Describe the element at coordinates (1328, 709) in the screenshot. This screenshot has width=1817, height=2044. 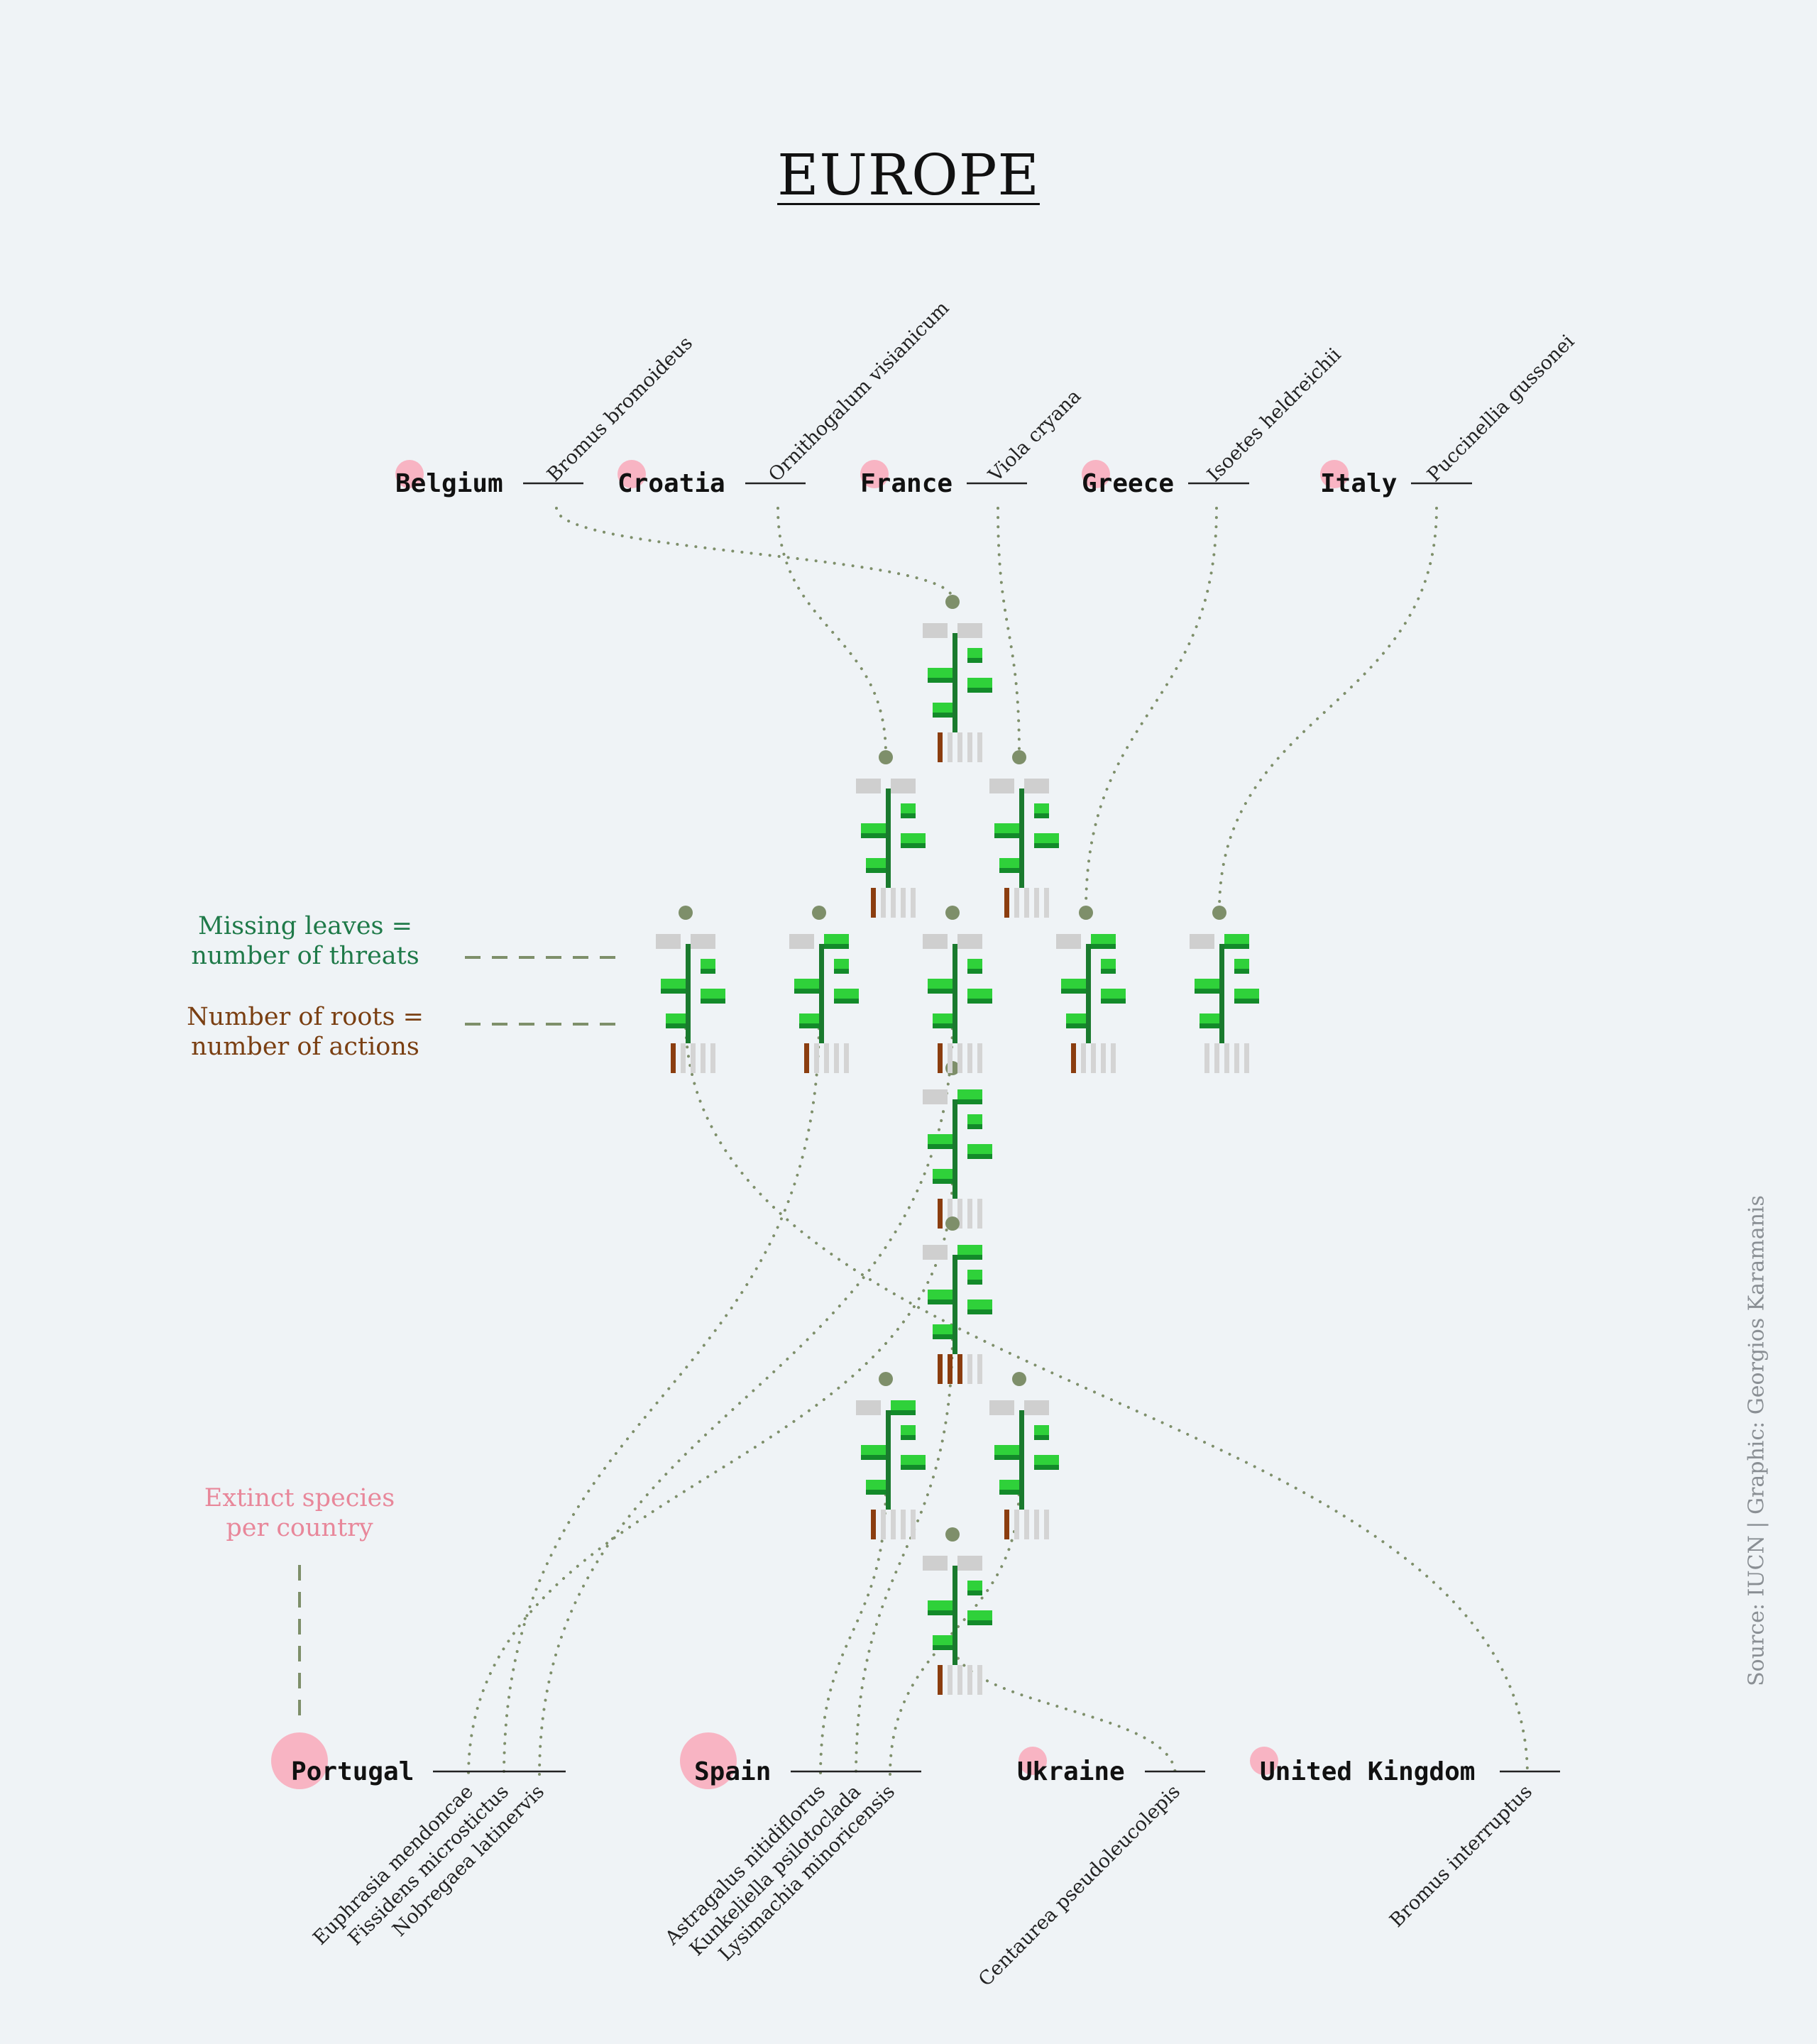
I see `connector-italy` at that location.